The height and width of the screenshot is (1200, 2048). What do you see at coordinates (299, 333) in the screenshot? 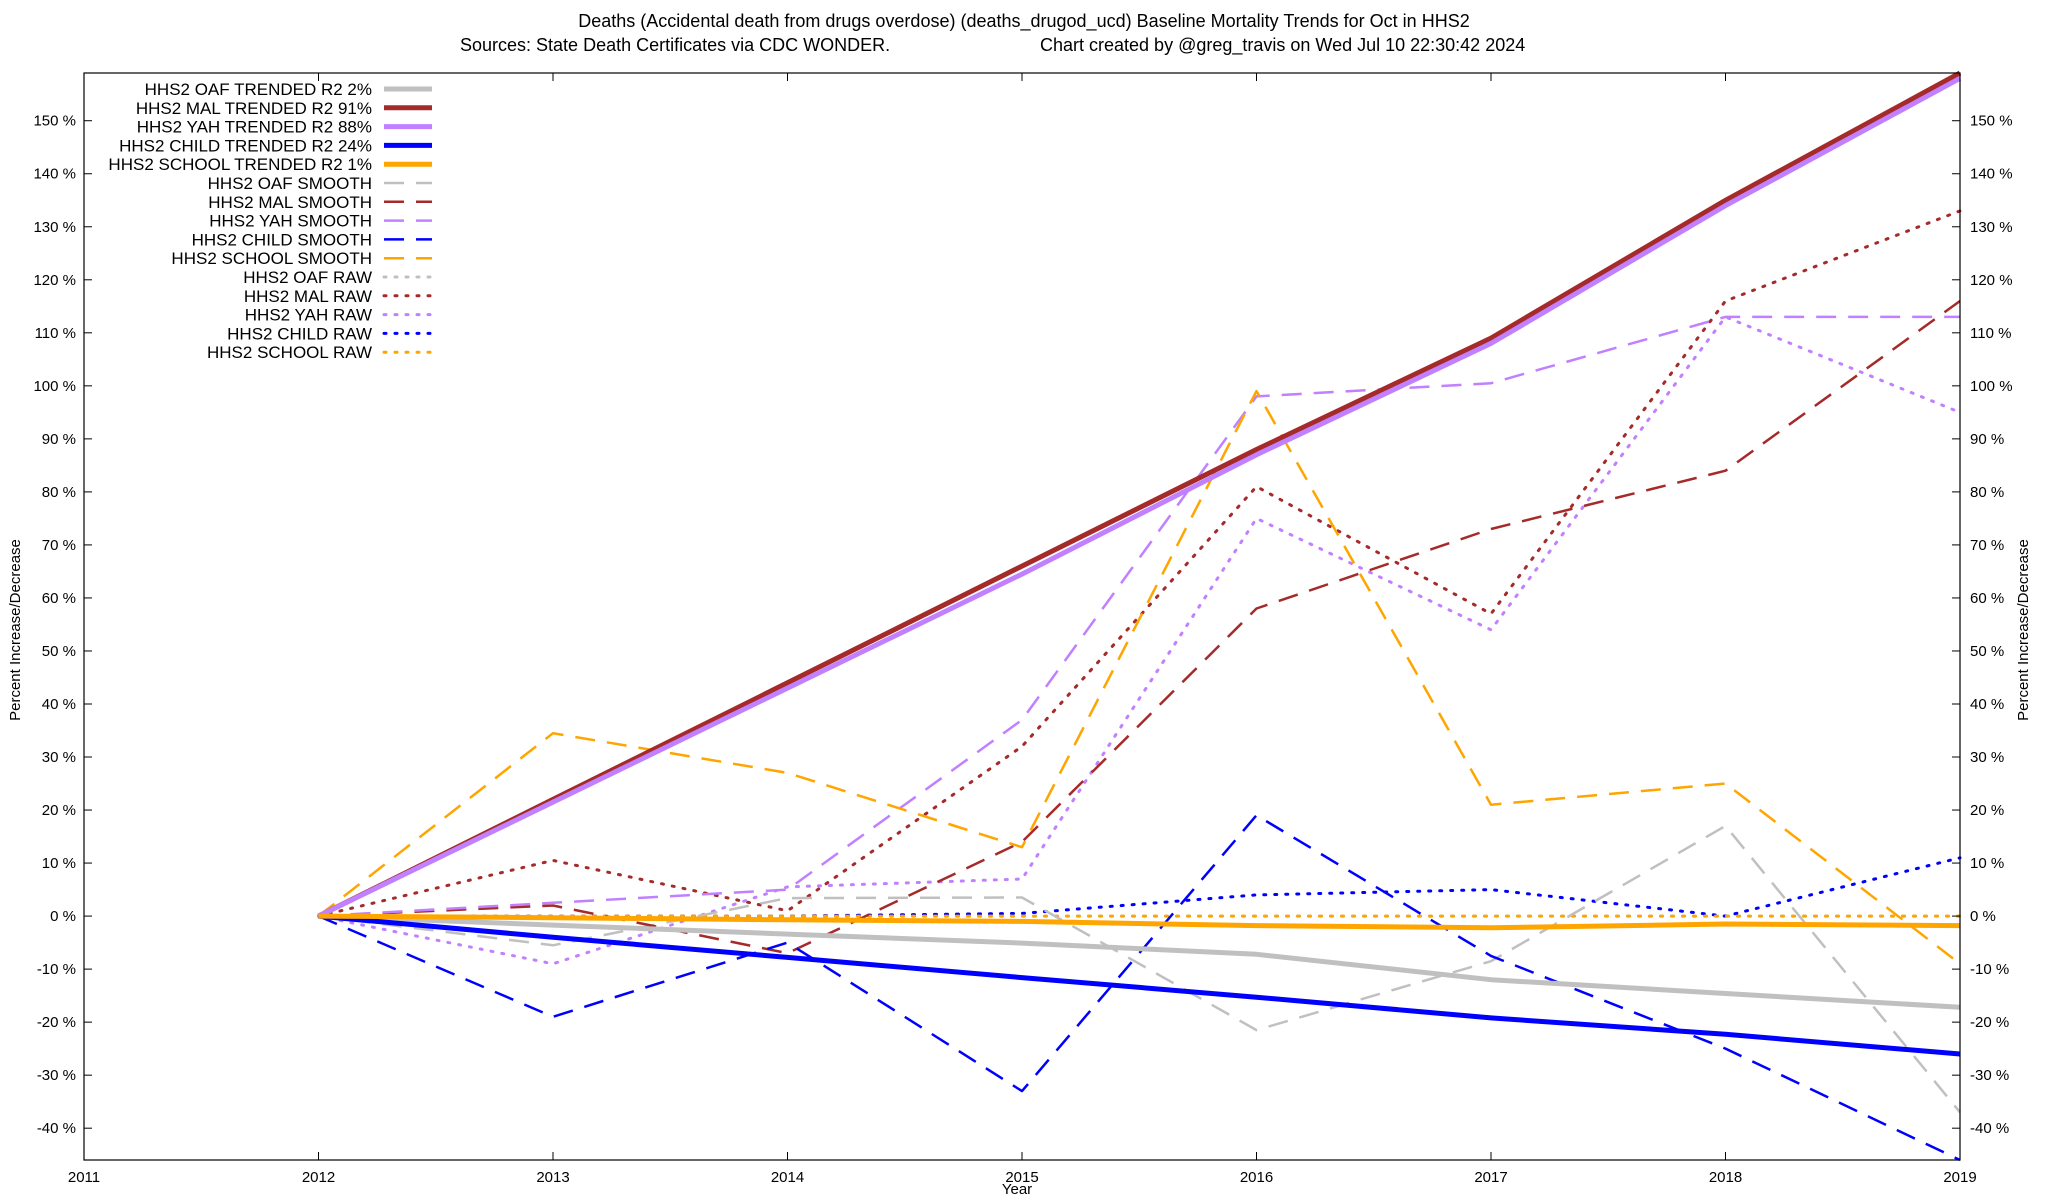
I see `legend-label: HHS2 CHILD RAW` at bounding box center [299, 333].